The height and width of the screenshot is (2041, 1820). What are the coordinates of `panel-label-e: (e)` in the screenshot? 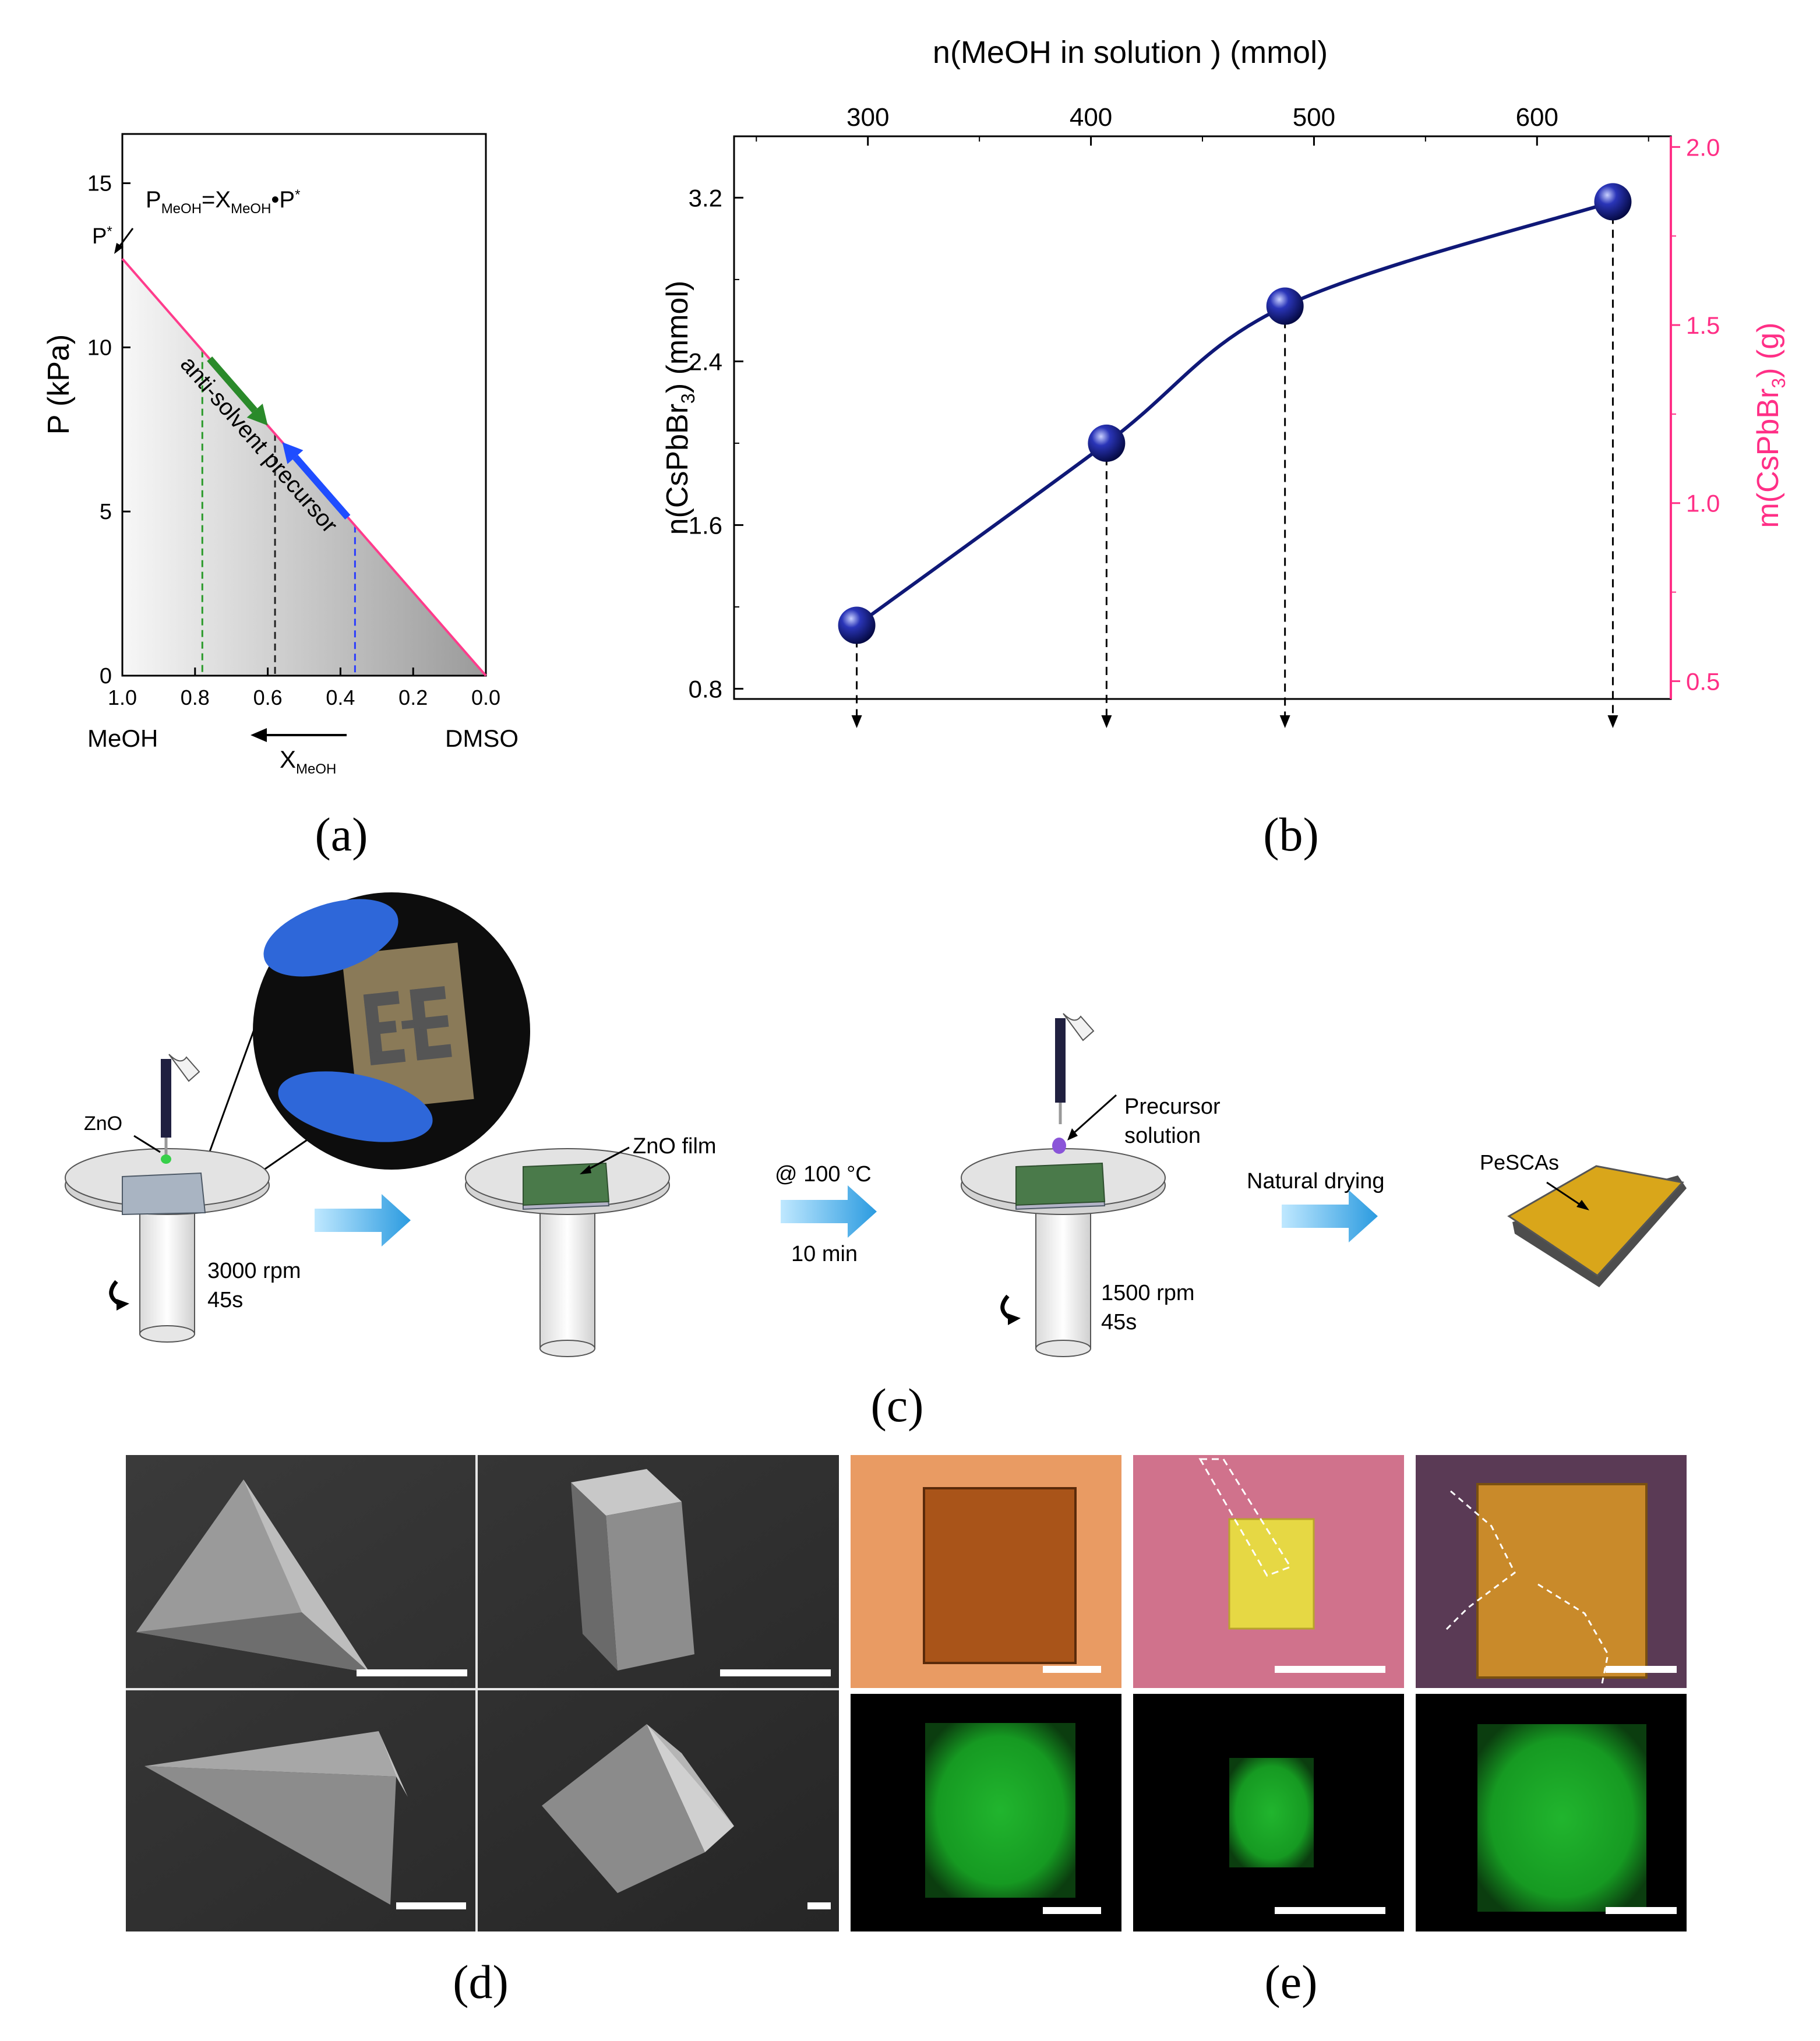 It's located at (1290, 1981).